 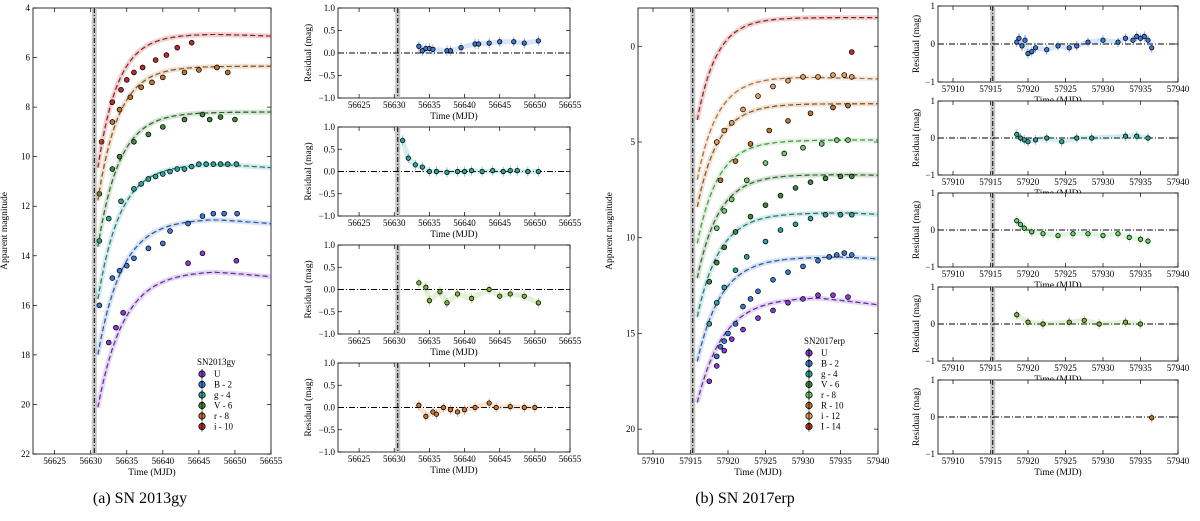 What do you see at coordinates (330, 385) in the screenshot?
I see `y-tick-label: 0.5` at bounding box center [330, 385].